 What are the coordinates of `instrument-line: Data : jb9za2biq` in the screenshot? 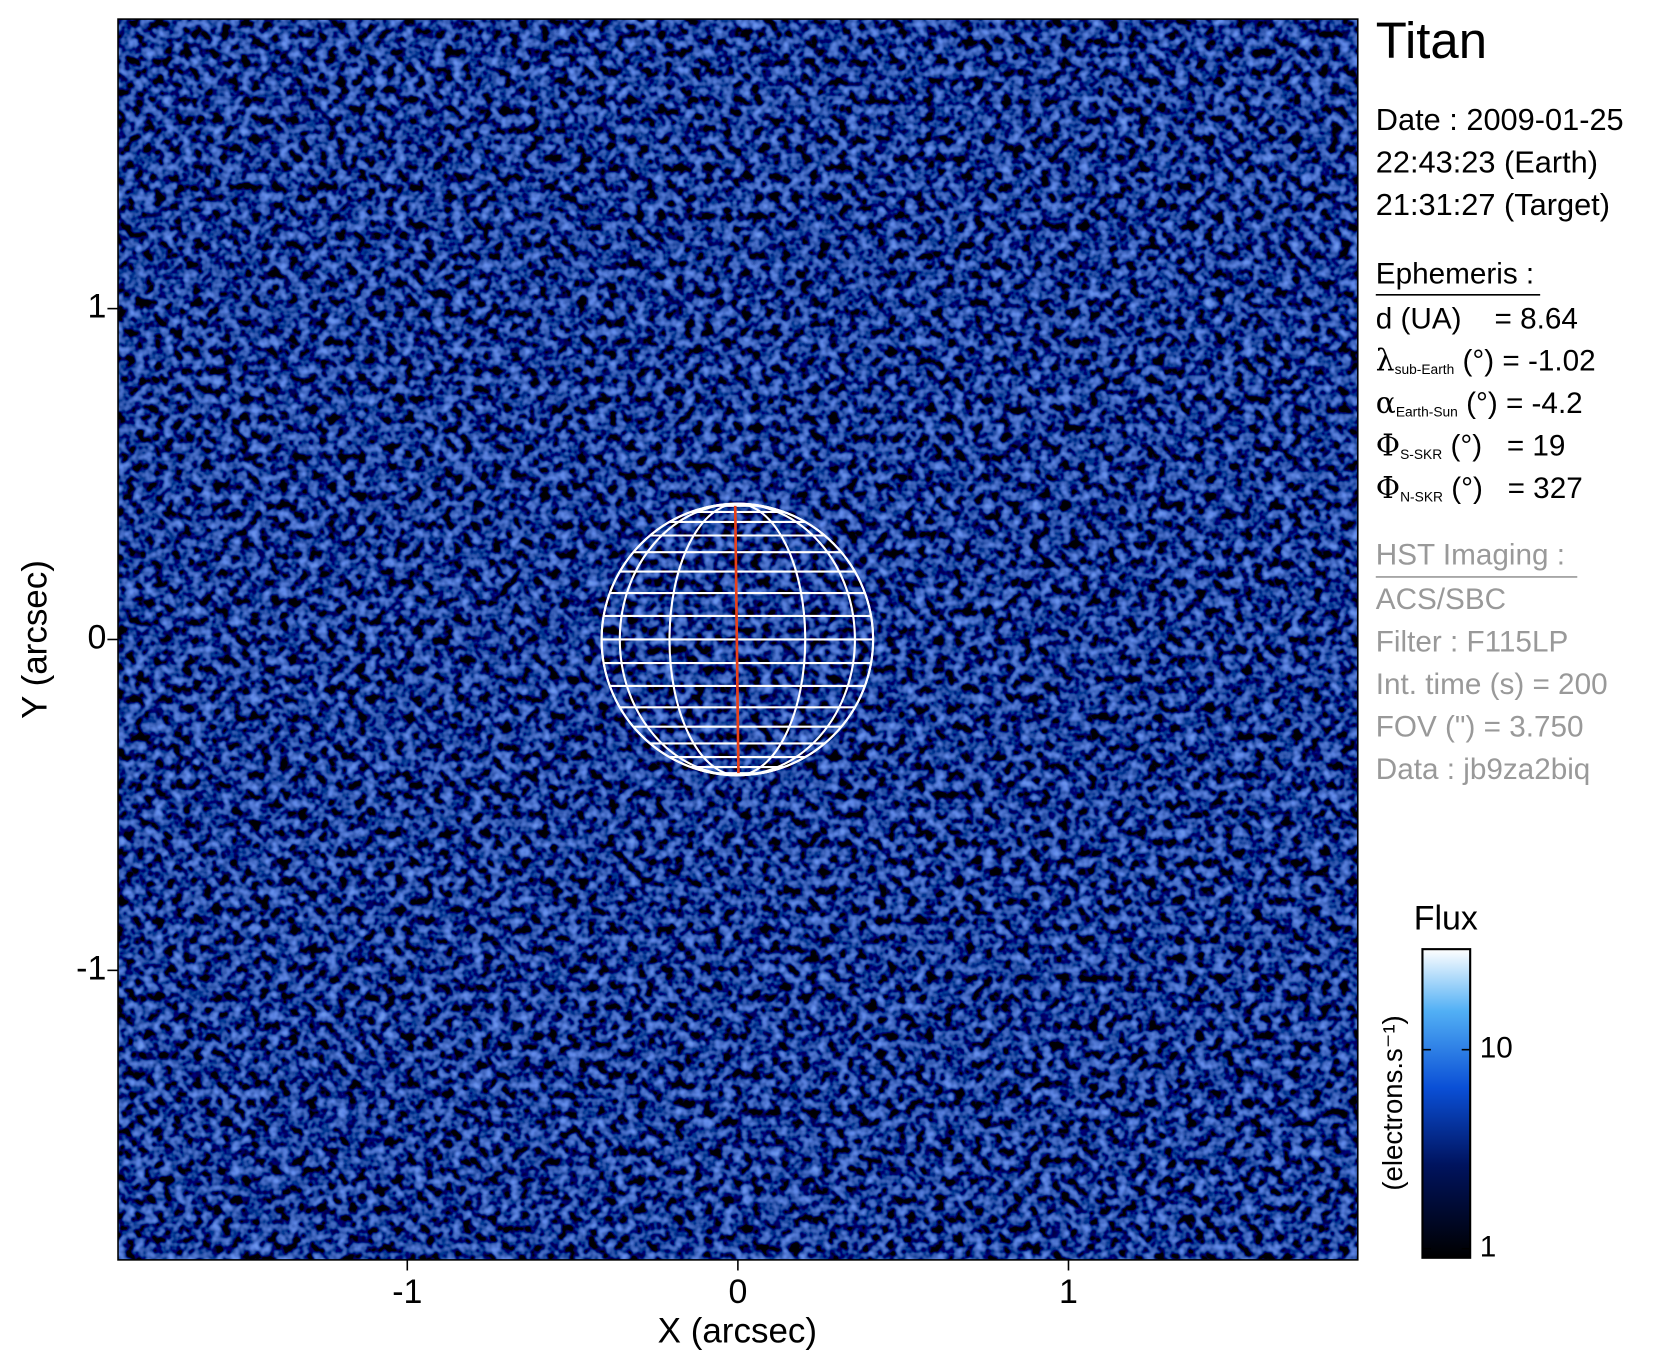 It's located at (1483, 769).